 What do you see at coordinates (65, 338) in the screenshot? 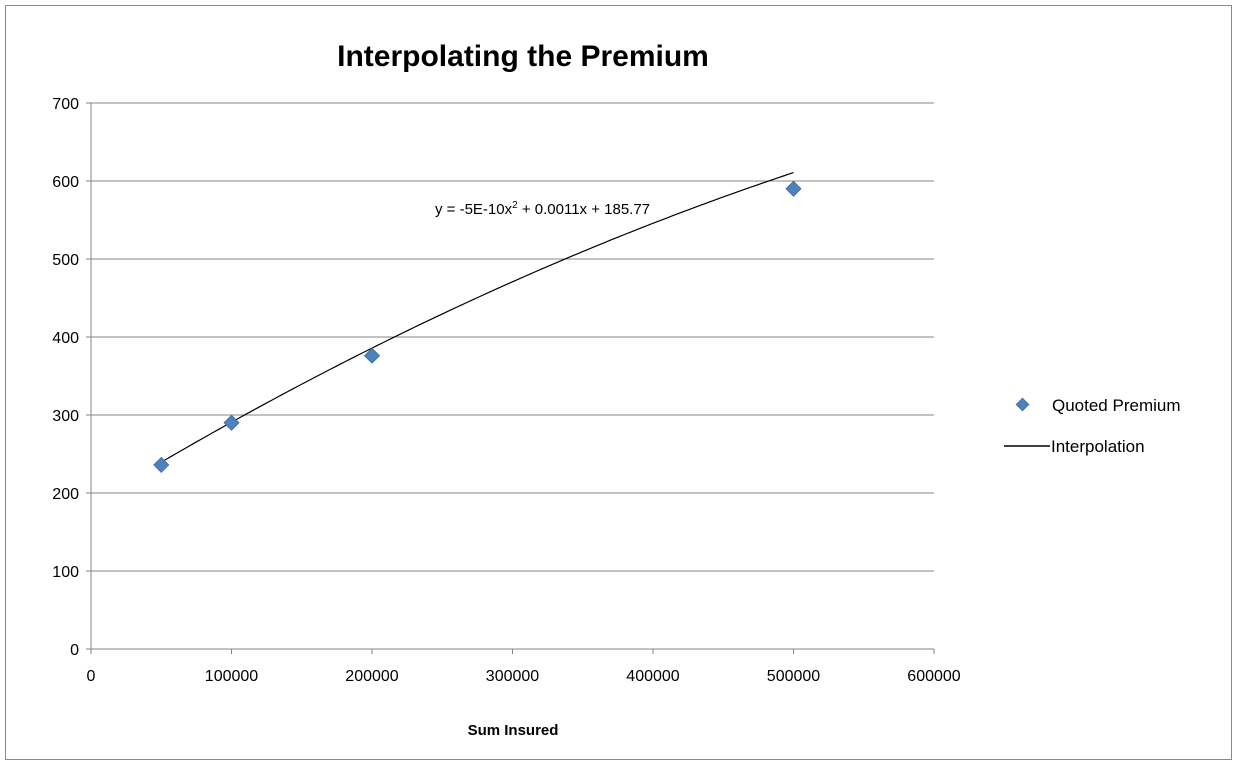
I see `y-tick-label: 400` at bounding box center [65, 338].